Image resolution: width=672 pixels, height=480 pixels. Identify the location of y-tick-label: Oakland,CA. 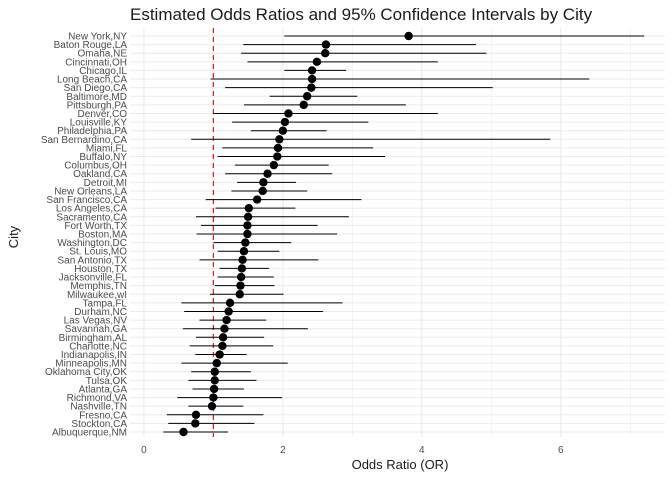
(100, 174).